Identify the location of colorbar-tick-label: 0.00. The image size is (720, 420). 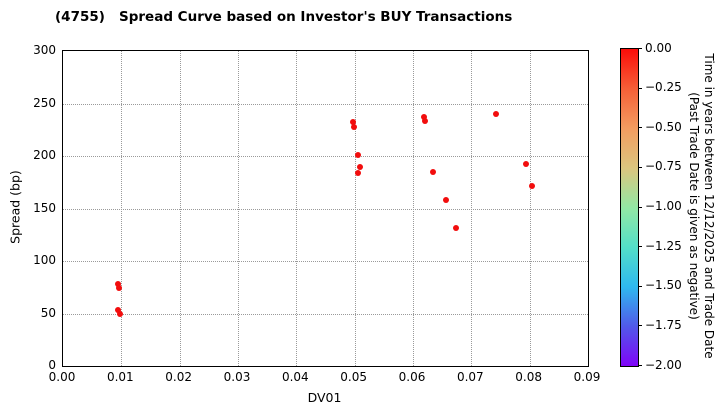
(658, 47).